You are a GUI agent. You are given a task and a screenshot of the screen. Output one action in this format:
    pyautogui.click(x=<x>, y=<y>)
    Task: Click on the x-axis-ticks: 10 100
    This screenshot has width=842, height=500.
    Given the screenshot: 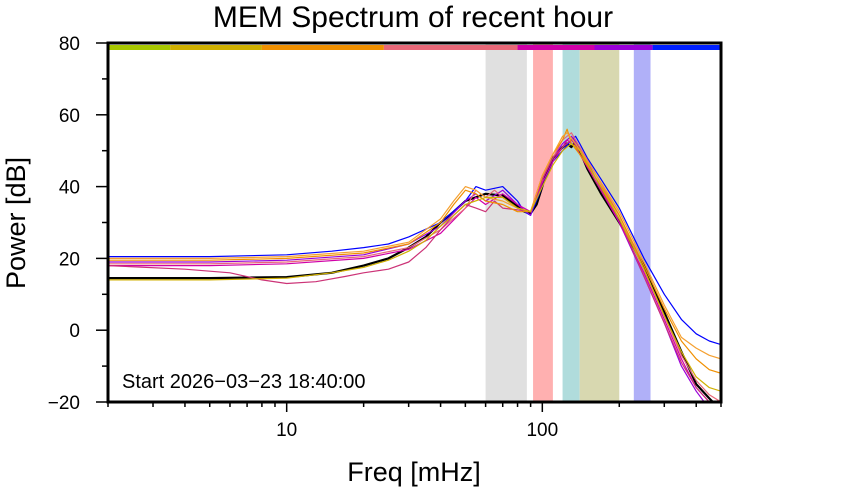 What is the action you would take?
    pyautogui.click(x=414, y=421)
    